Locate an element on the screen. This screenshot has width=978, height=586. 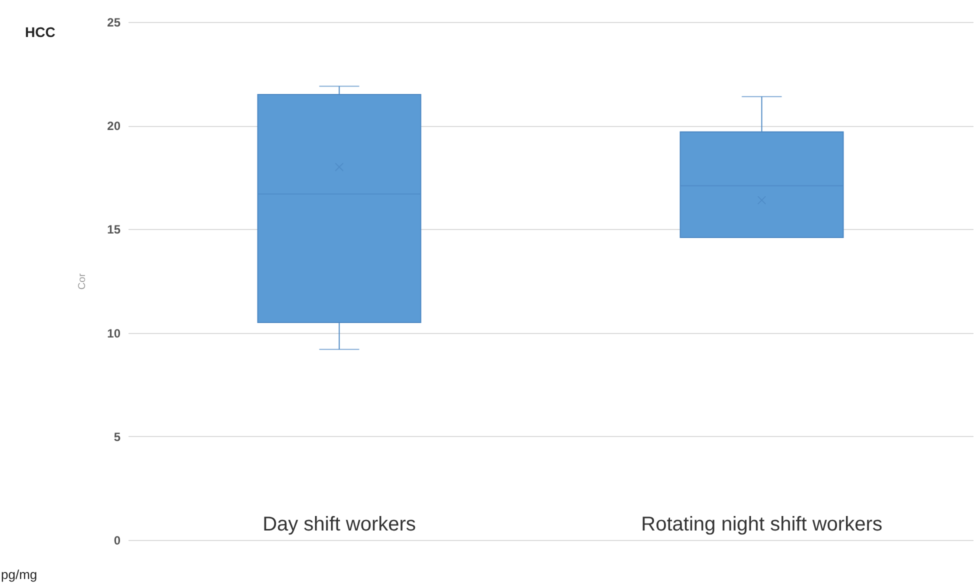
y-tick-label: 5 is located at coordinates (117, 437).